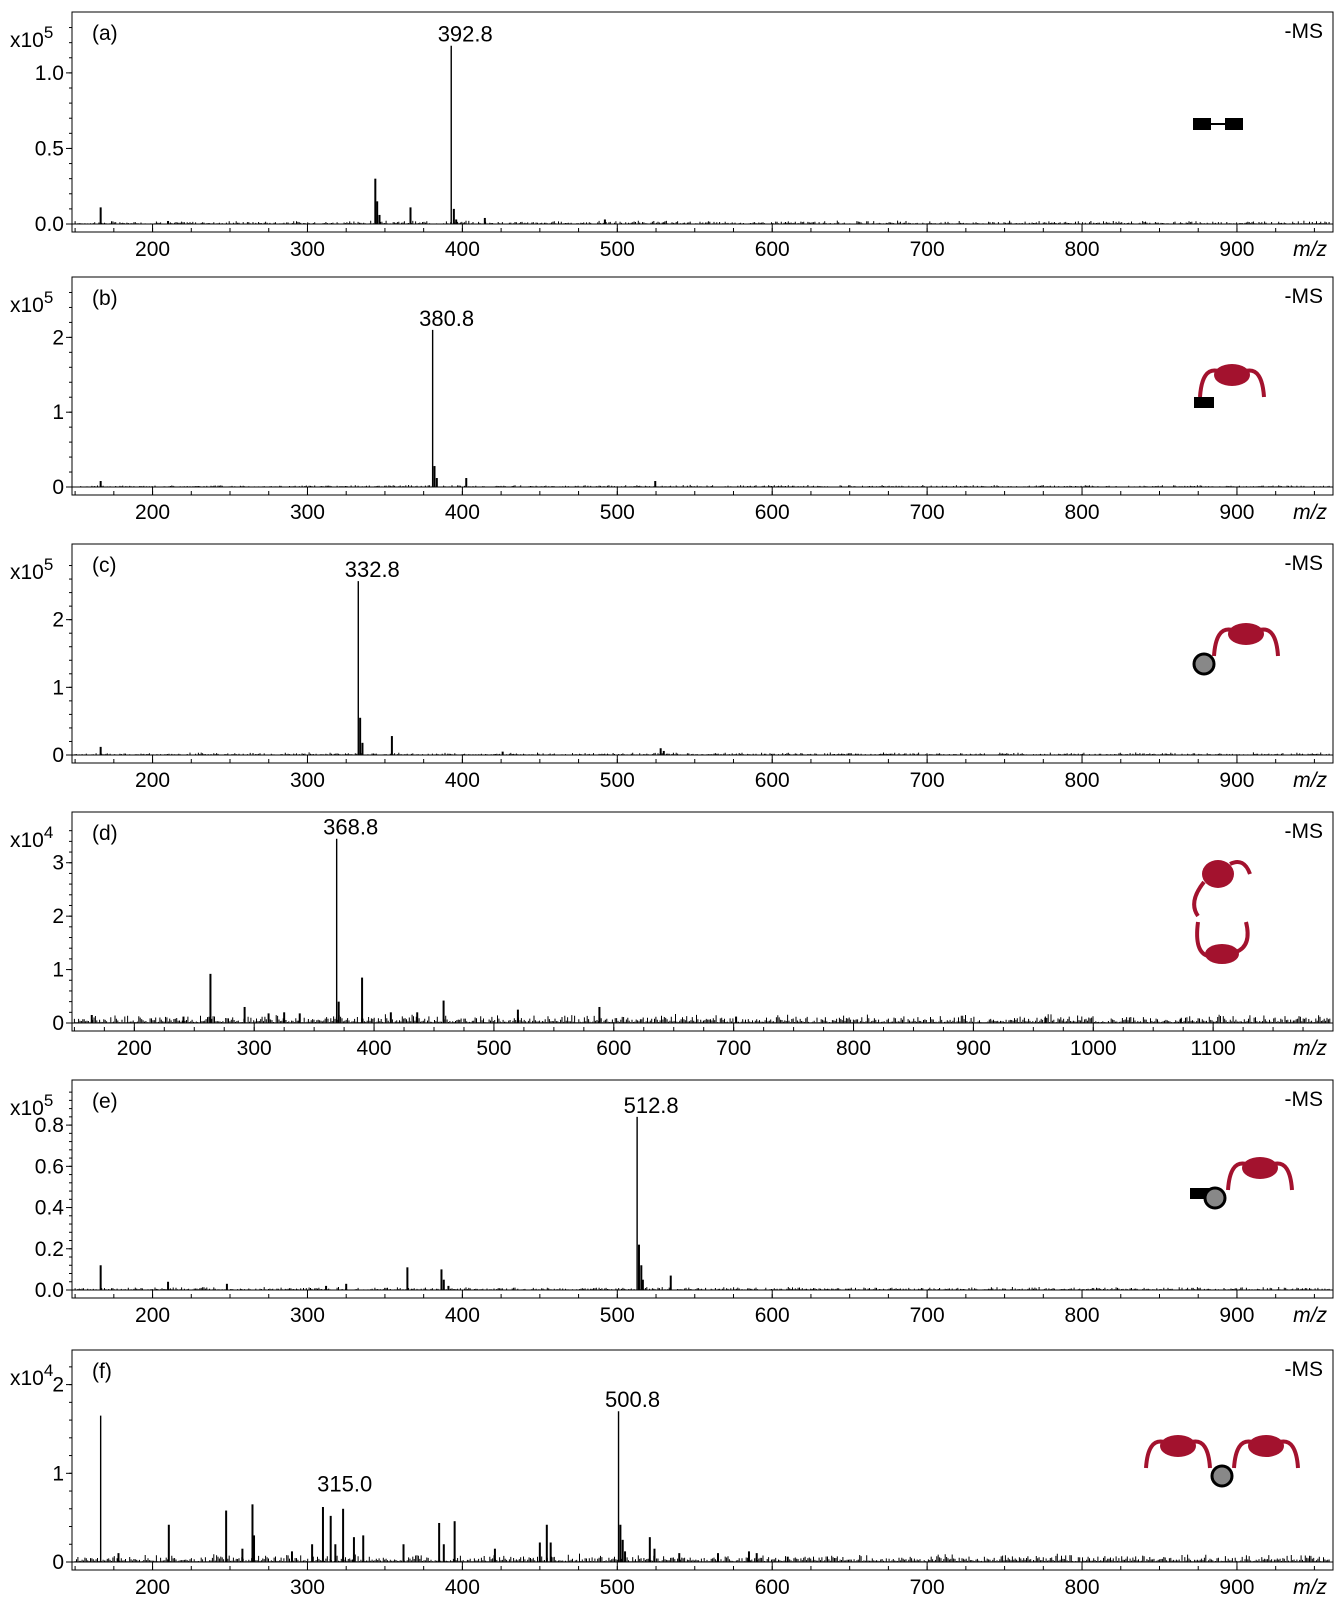 This screenshot has height=1608, width=1342. Describe the element at coordinates (350, 827) in the screenshot. I see `peak-annotation: 368.8` at that location.